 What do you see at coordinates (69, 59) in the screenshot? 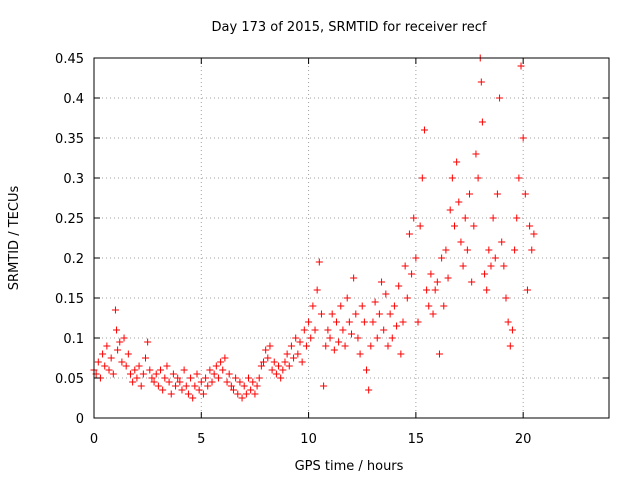
I see `y-tick-label: 0.45` at bounding box center [69, 59].